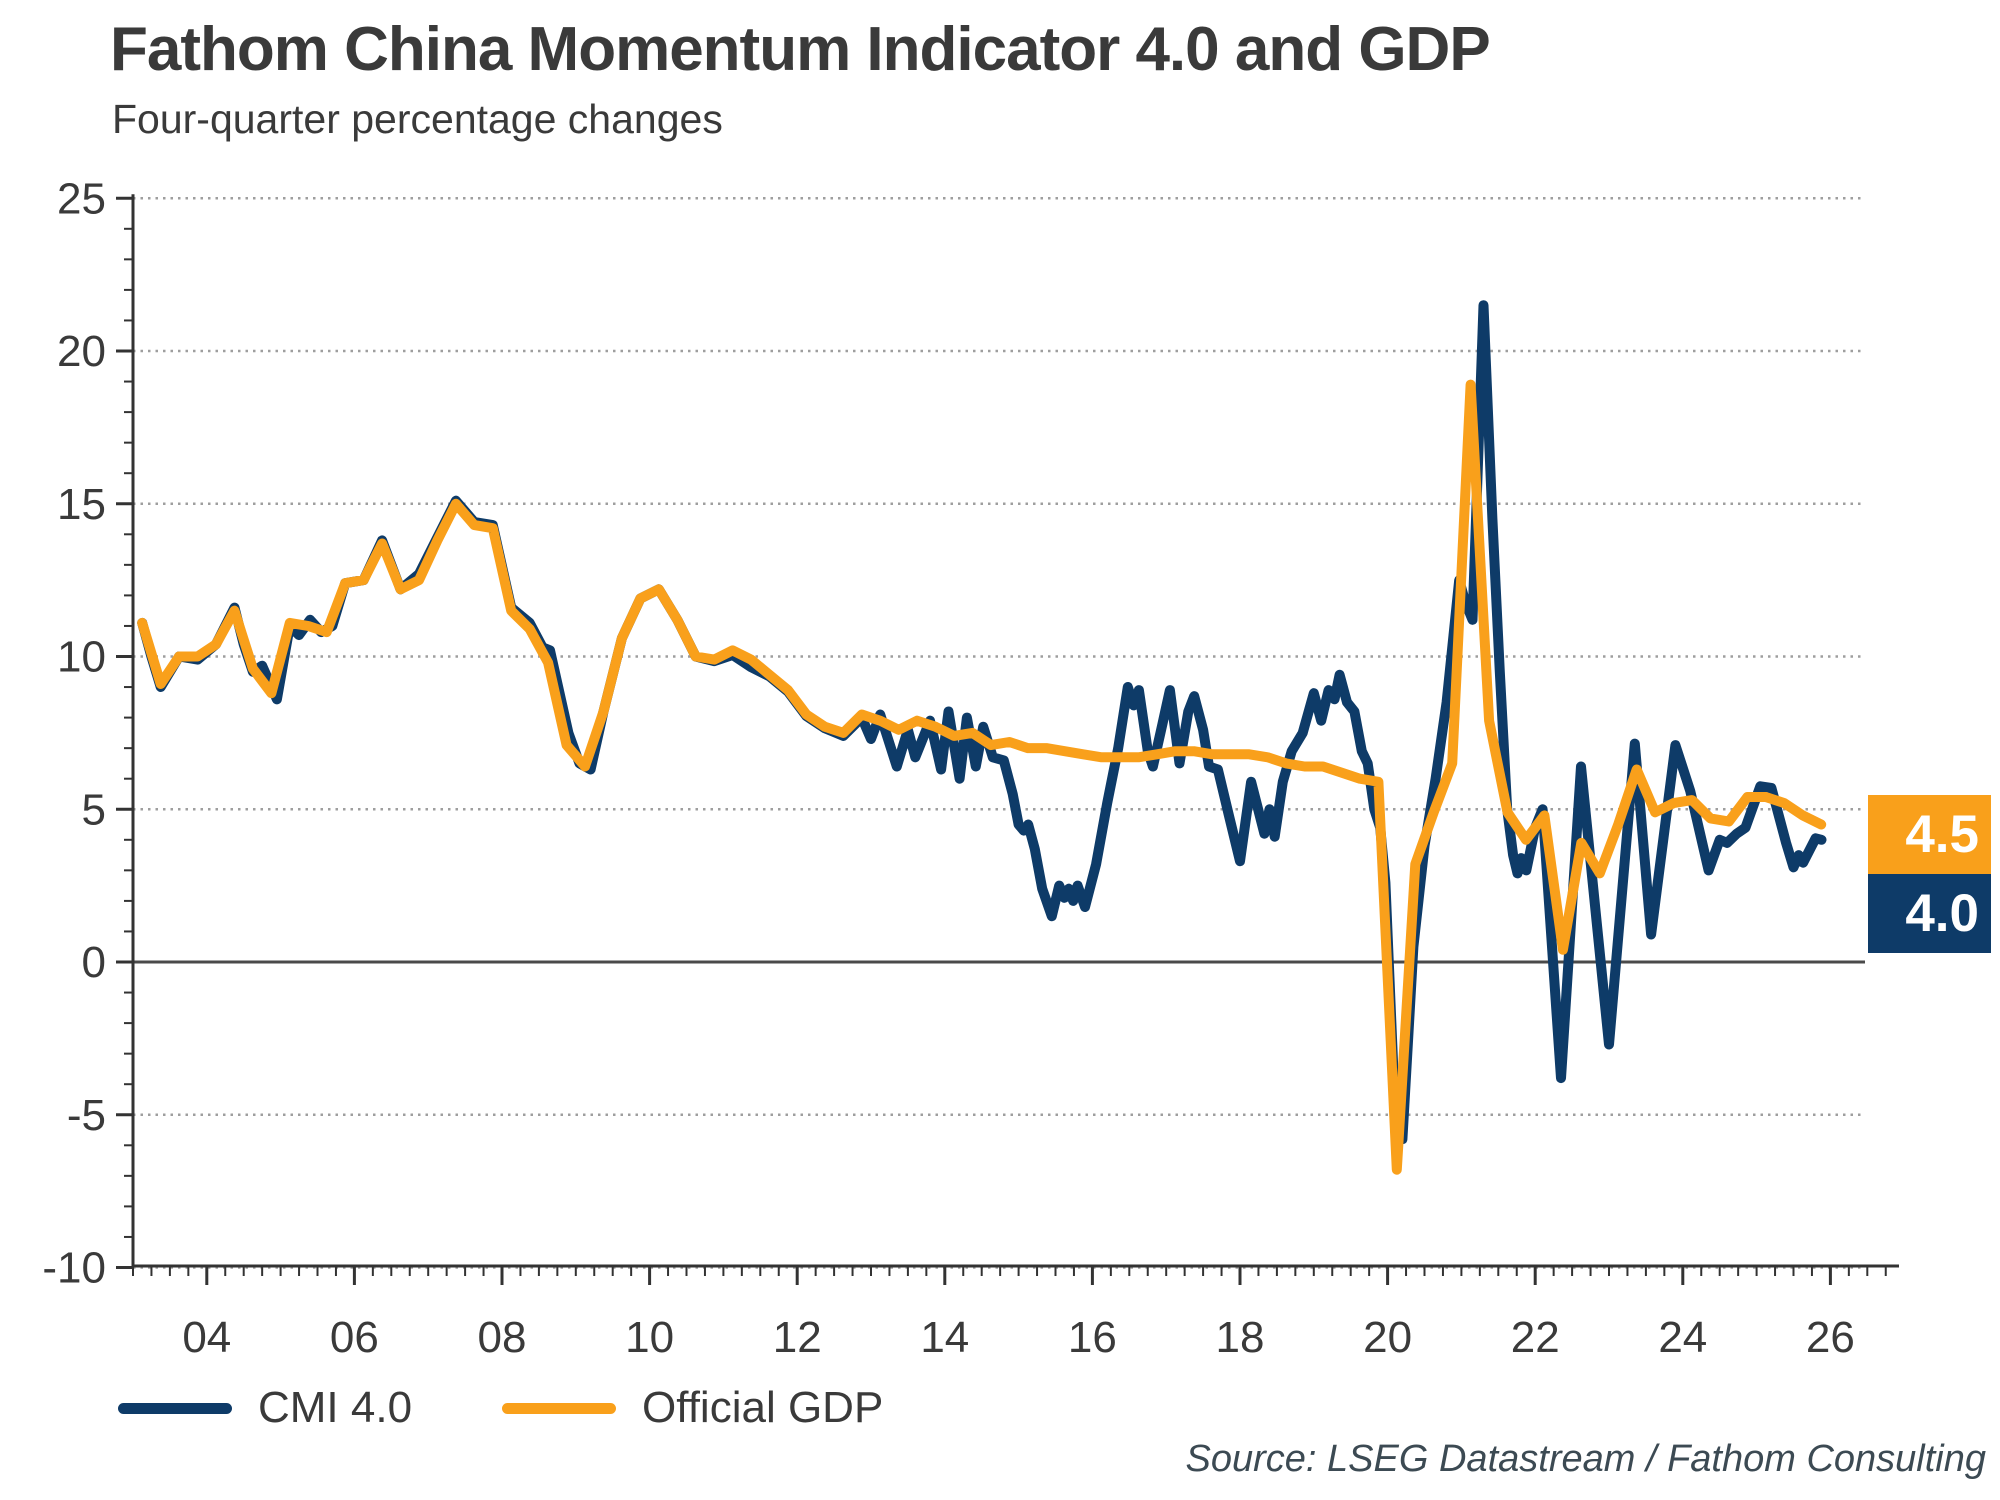  I want to click on legend-item-cmi: CMI 4.0, so click(265, 1408).